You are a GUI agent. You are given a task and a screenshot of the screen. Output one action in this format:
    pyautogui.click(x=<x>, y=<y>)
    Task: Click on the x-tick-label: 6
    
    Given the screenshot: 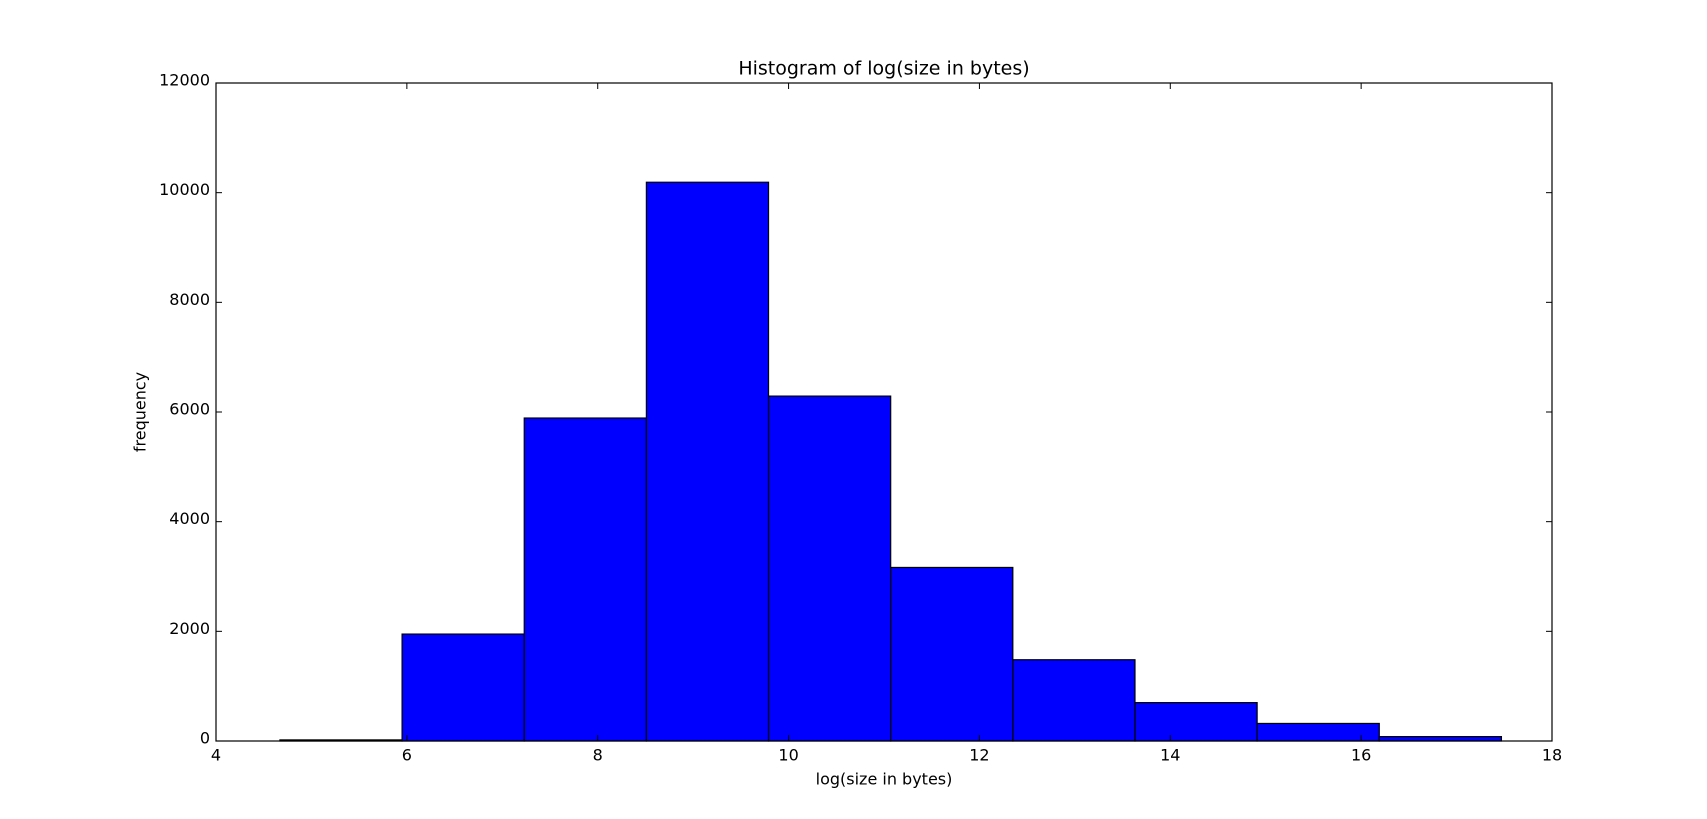 What is the action you would take?
    pyautogui.click(x=407, y=755)
    